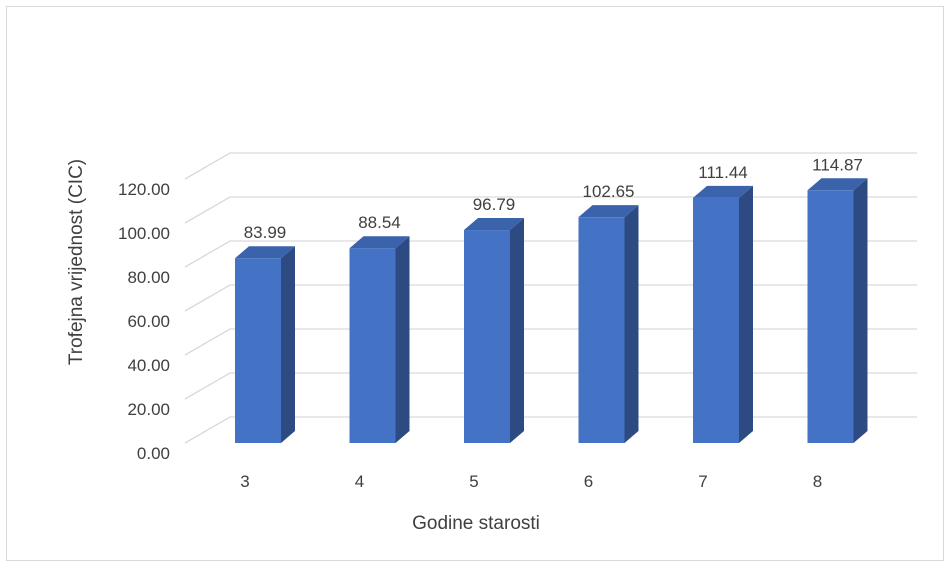 This screenshot has height=567, width=951. Describe the element at coordinates (144, 189) in the screenshot. I see `y-tick-label: 120.00` at that location.